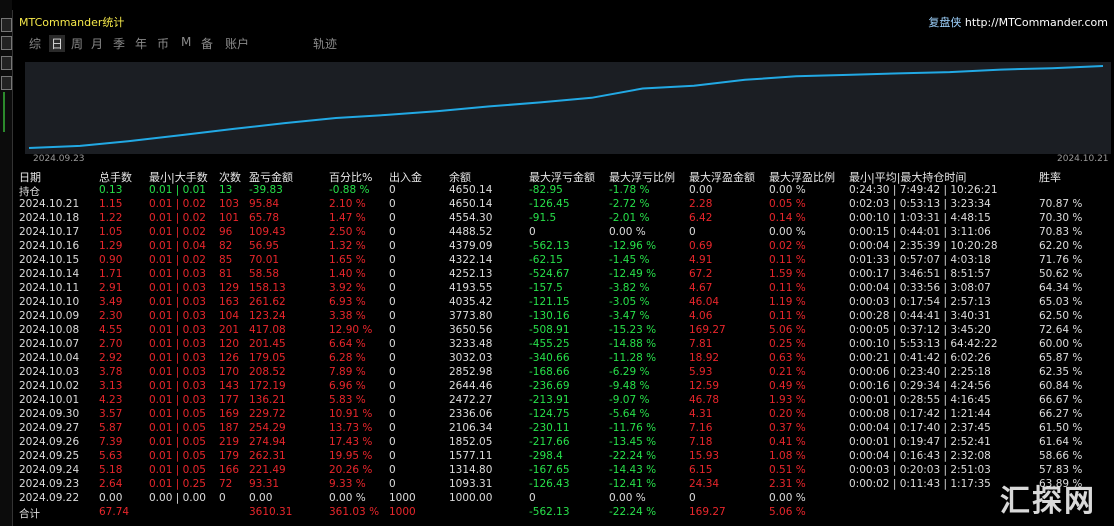 The width and height of the screenshot is (1114, 526). I want to click on table-cell: 103, so click(229, 204).